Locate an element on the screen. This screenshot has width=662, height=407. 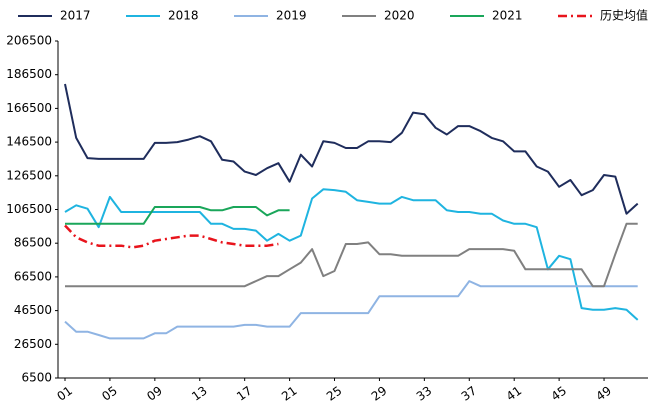
x-tick-label: 45 is located at coordinates (559, 393).